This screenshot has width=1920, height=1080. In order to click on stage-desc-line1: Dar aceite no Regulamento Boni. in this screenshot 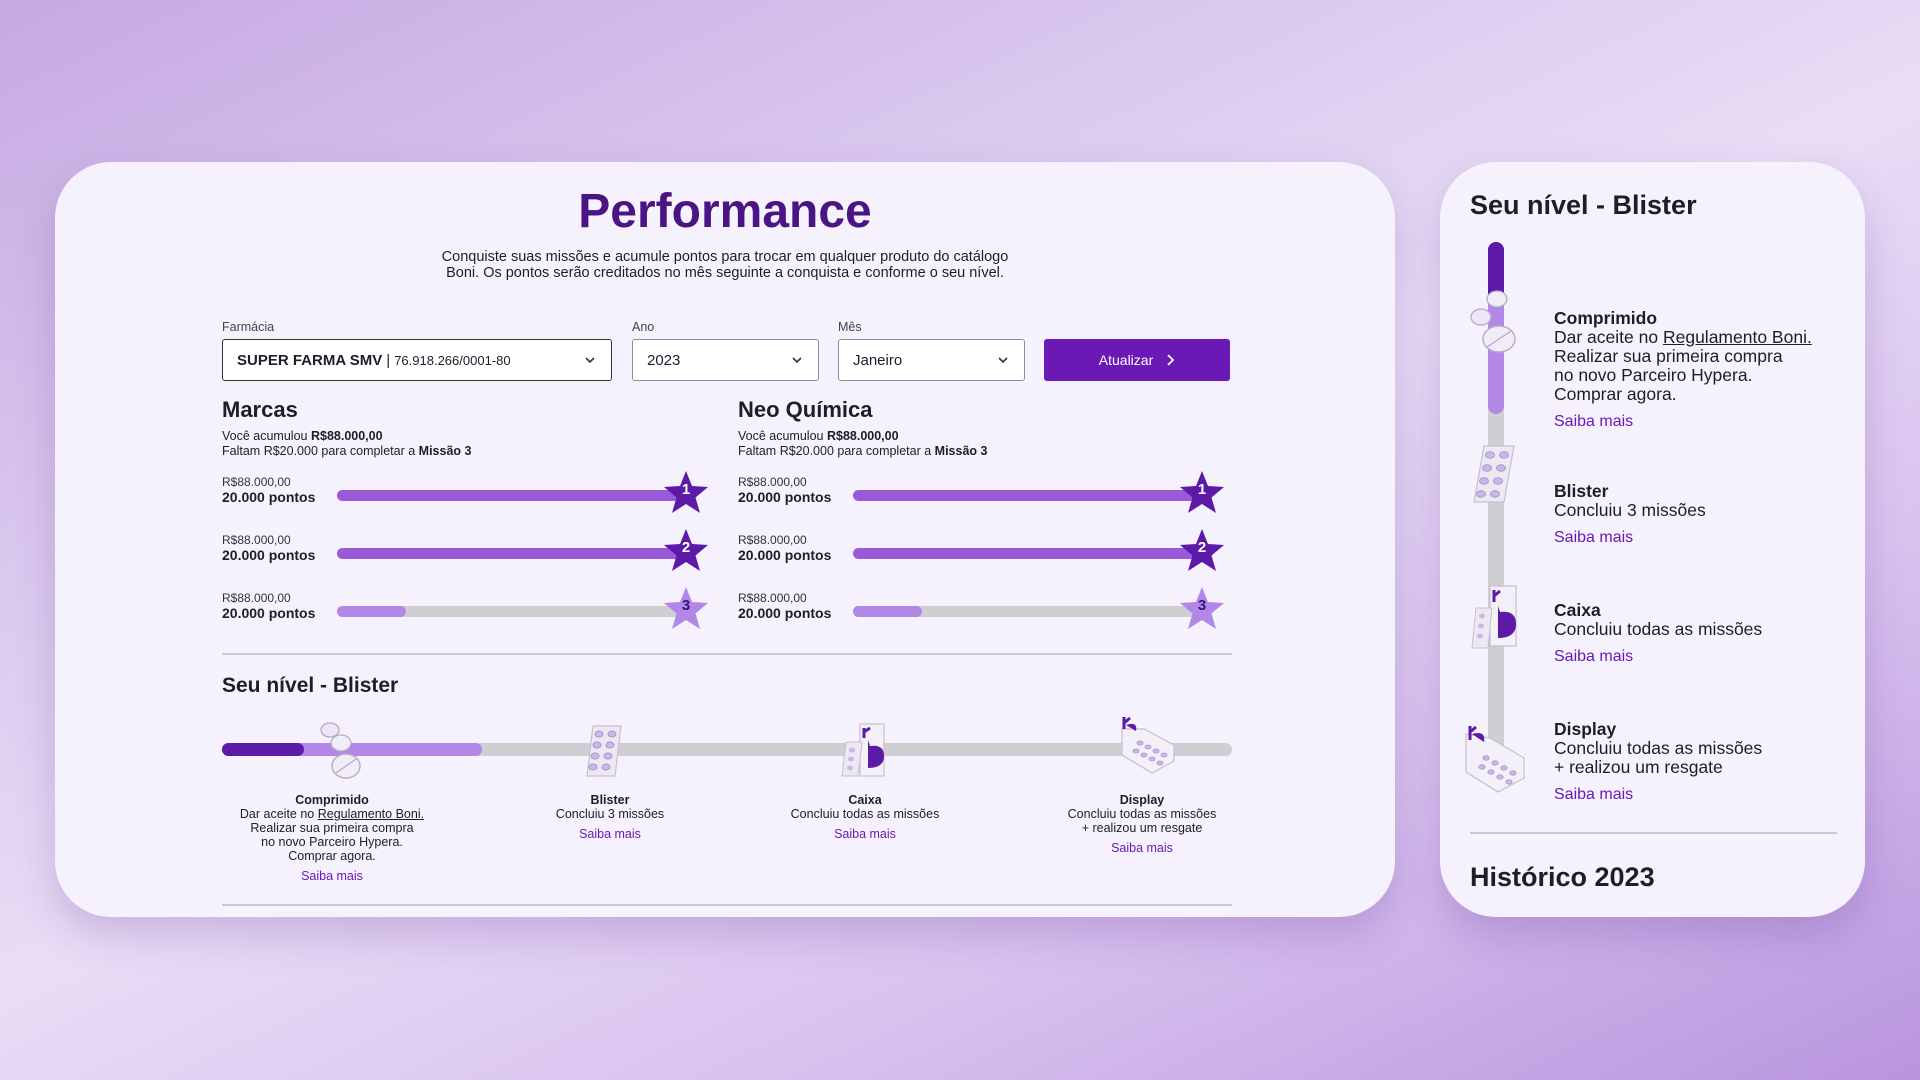, I will do `click(1704, 337)`.